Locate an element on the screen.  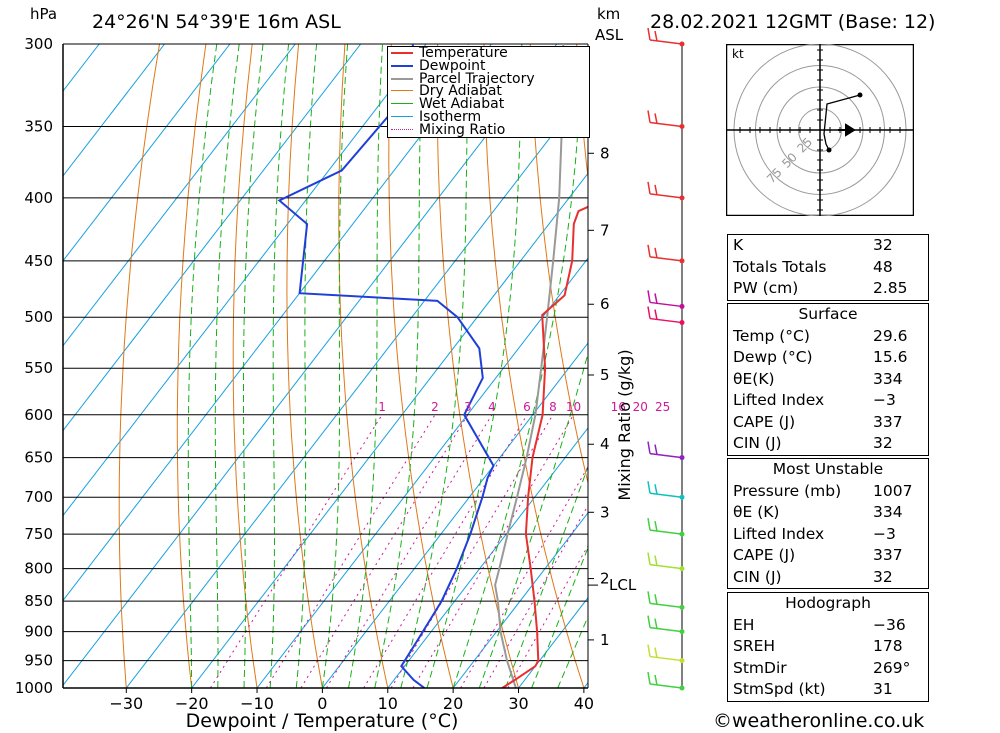
asl-label: ASL is located at coordinates (609, 35).